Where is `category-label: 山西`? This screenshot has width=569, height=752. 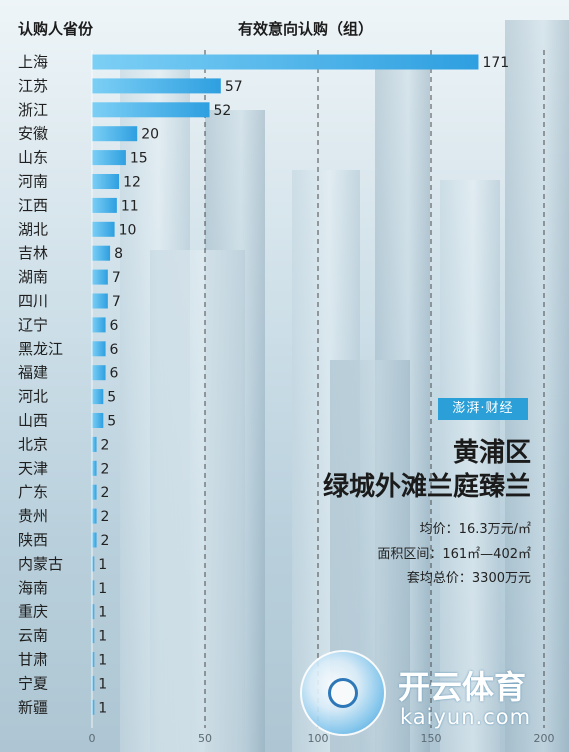
category-label: 山西 is located at coordinates (33, 421).